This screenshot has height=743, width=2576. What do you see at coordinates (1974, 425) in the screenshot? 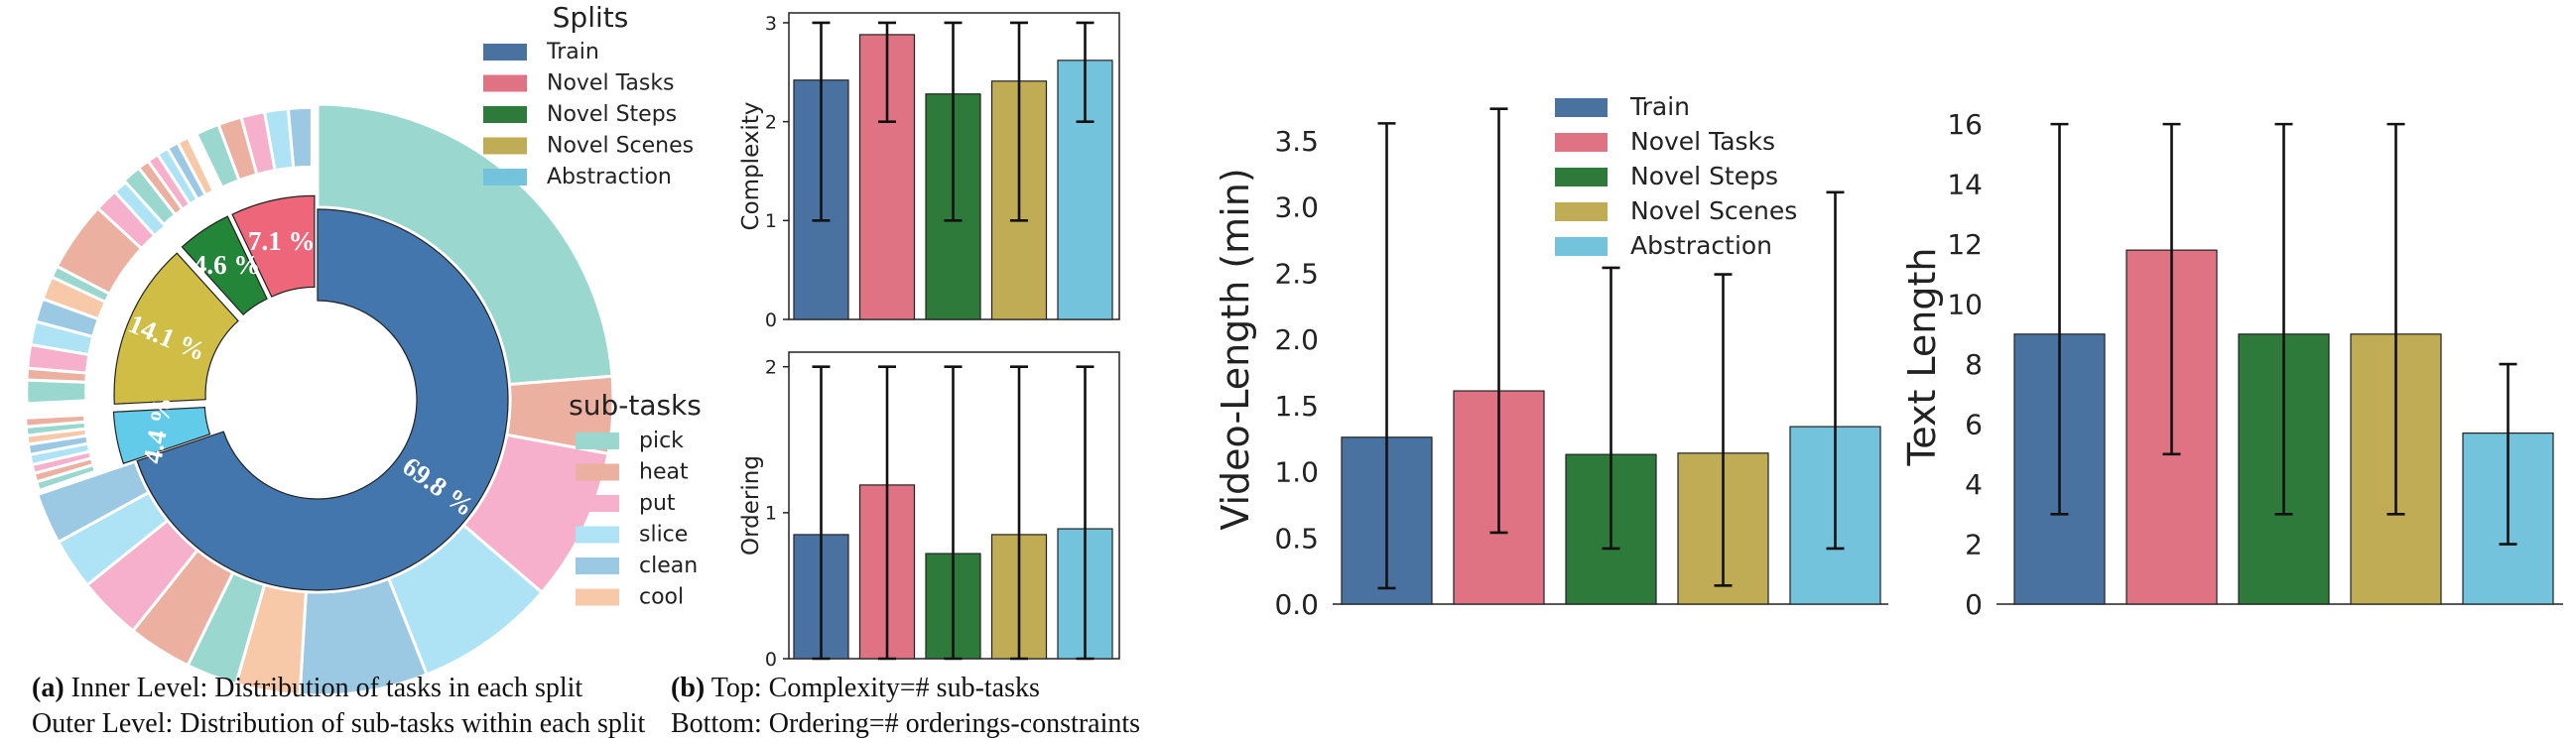
I see `y-tick-label: 6` at bounding box center [1974, 425].